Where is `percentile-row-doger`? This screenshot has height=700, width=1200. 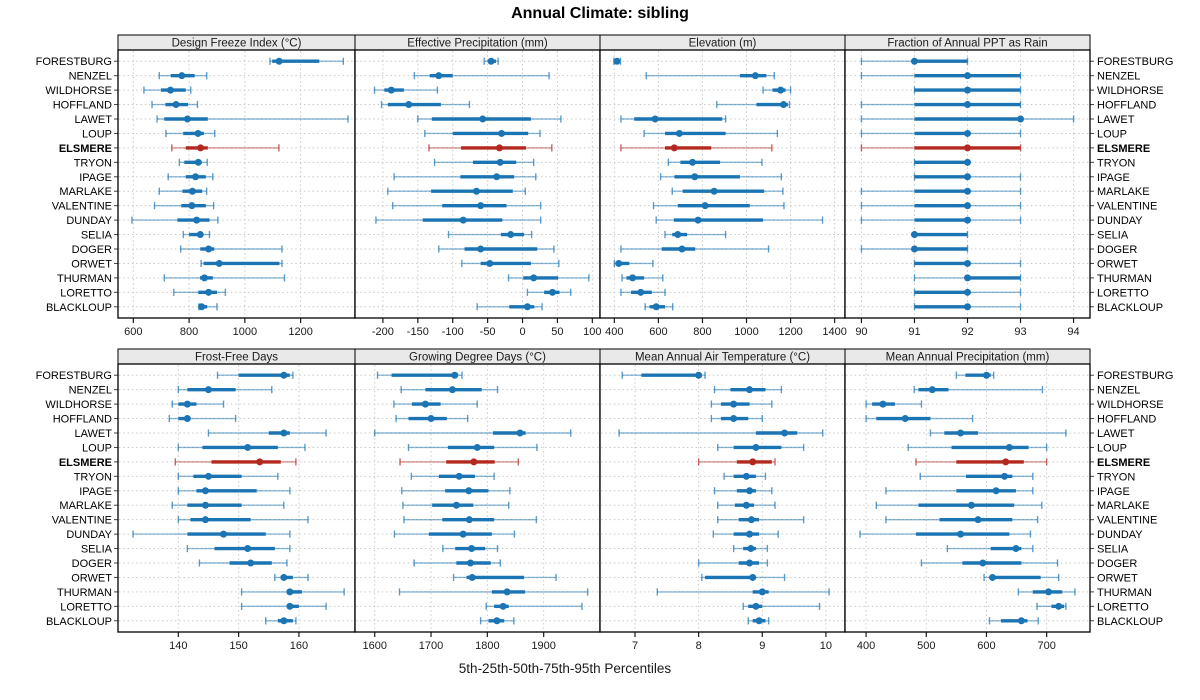 percentile-row-doger is located at coordinates (695, 249).